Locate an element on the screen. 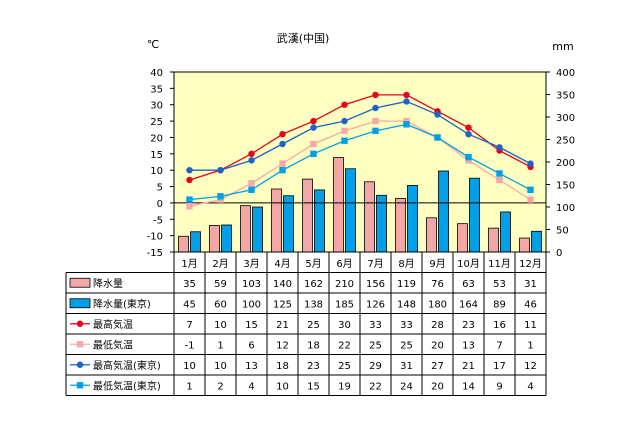 This screenshot has width=620, height=435. table-cell: 7 is located at coordinates (499, 345).